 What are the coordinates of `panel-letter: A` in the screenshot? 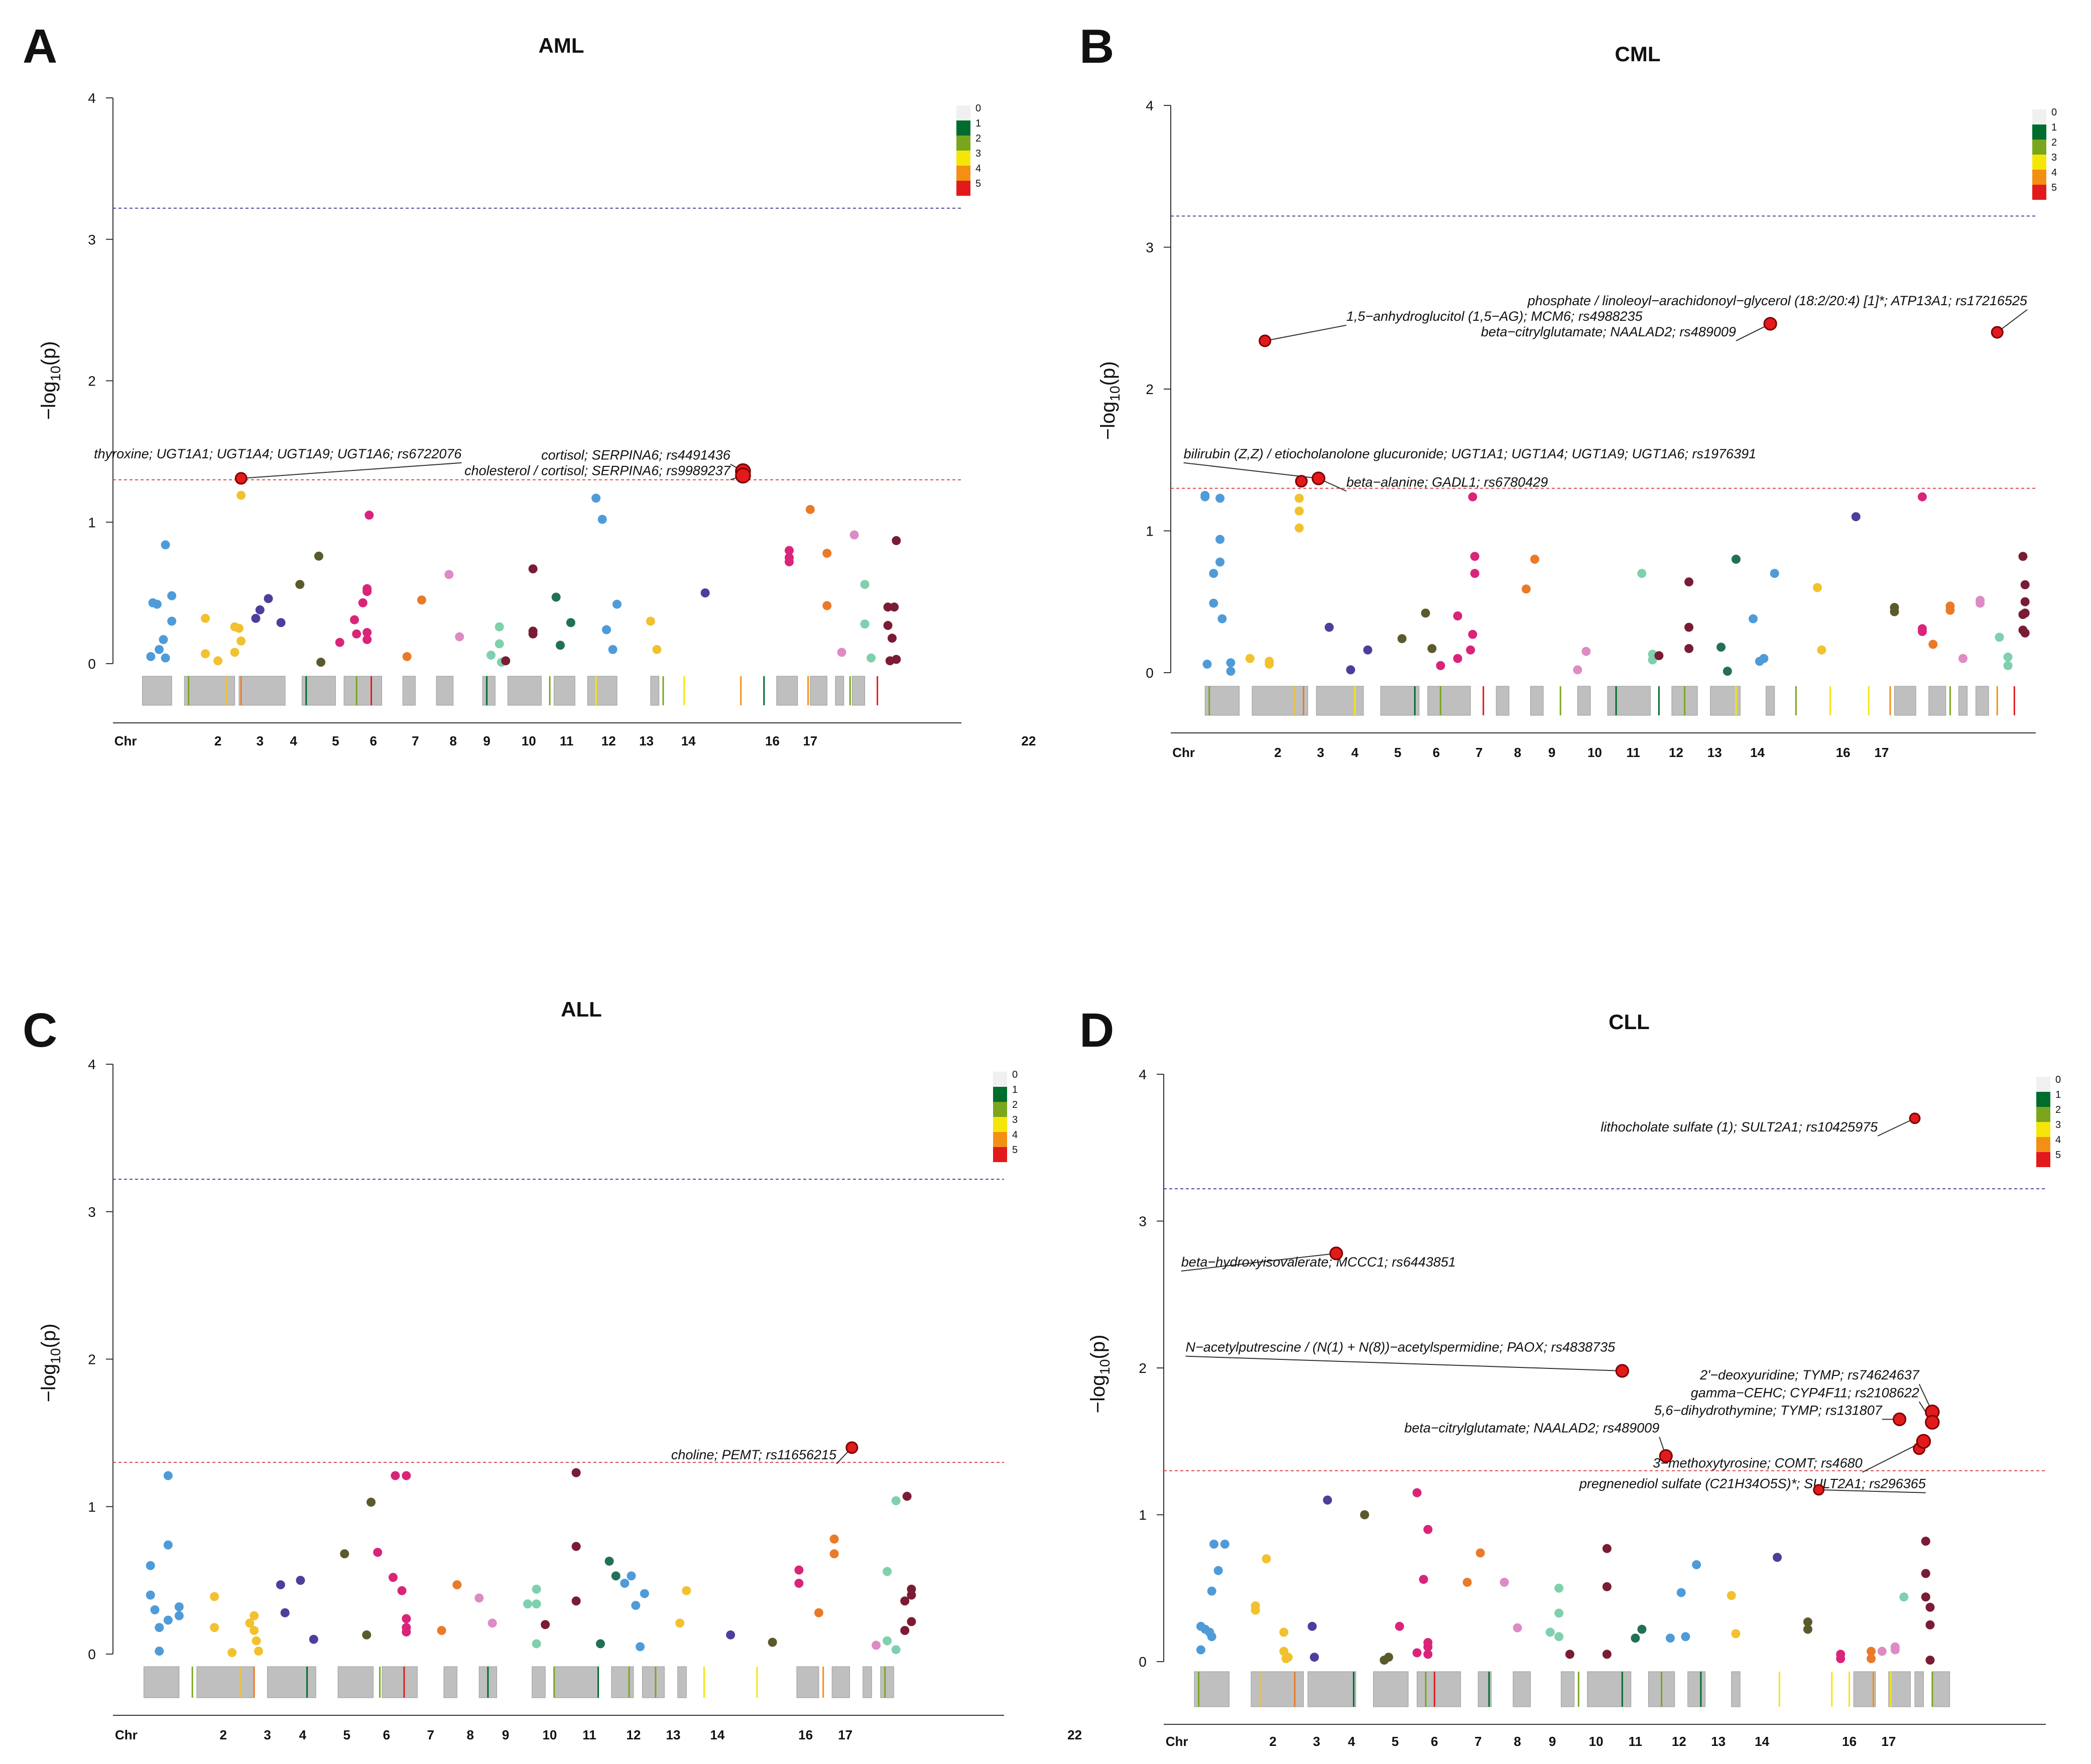 It's located at (40, 46).